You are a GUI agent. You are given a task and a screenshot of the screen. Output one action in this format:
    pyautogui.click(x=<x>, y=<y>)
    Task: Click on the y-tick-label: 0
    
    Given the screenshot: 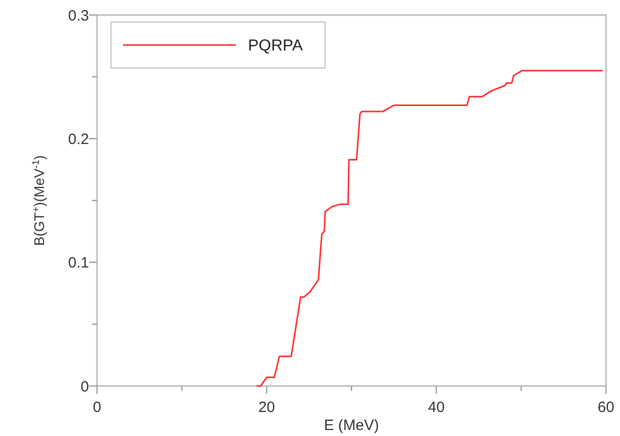 What is the action you would take?
    pyautogui.click(x=84, y=387)
    